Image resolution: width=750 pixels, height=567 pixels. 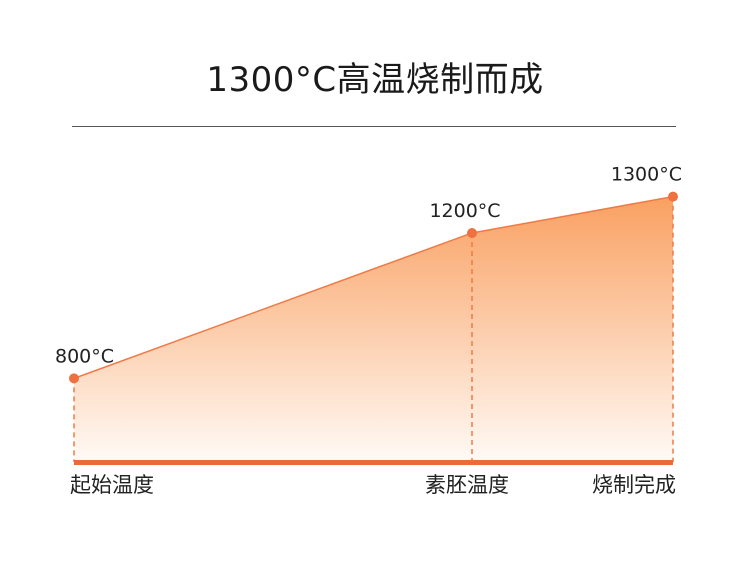 What do you see at coordinates (84, 356) in the screenshot?
I see `value-label-1: 800°C` at bounding box center [84, 356].